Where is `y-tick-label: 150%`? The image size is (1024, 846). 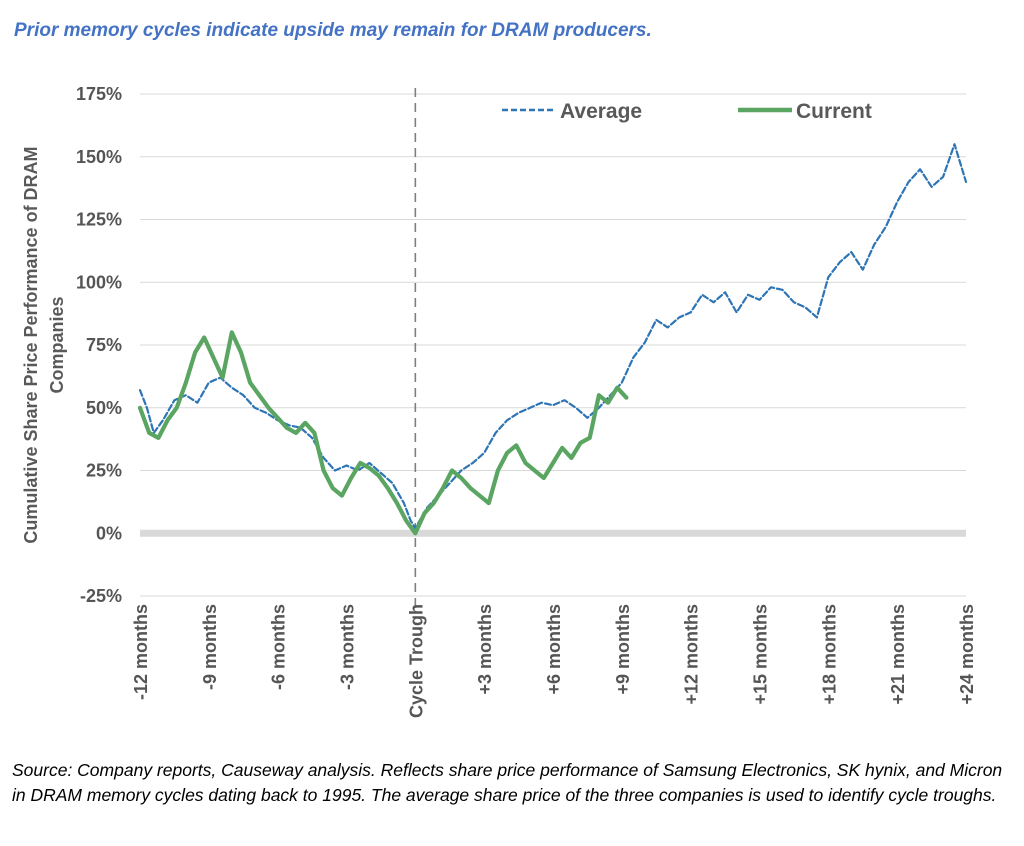
y-tick-label: 150% is located at coordinates (99, 157).